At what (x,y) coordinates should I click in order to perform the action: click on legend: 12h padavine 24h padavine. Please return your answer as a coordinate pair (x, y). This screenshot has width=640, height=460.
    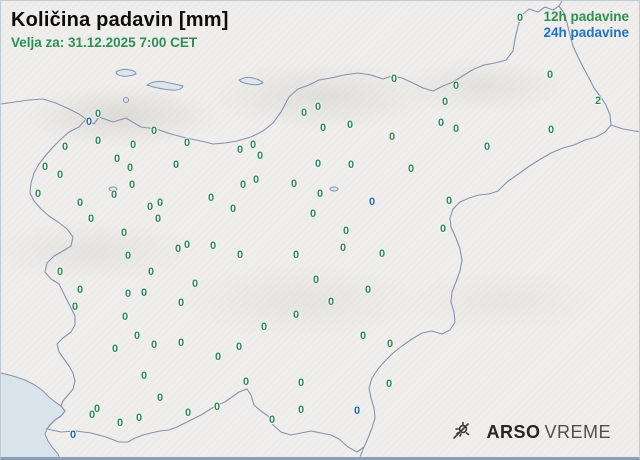
    Looking at the image, I should click on (586, 25).